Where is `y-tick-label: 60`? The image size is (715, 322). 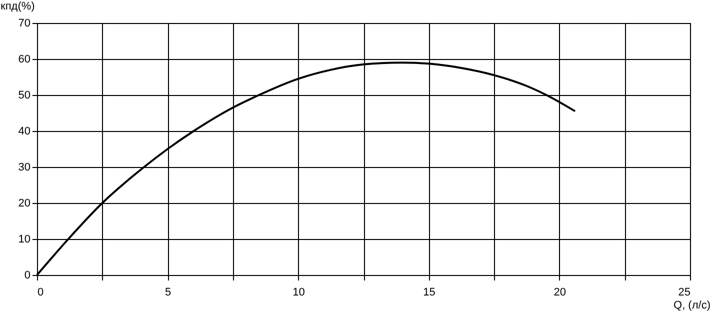
y-tick-label: 60 is located at coordinates (24, 60).